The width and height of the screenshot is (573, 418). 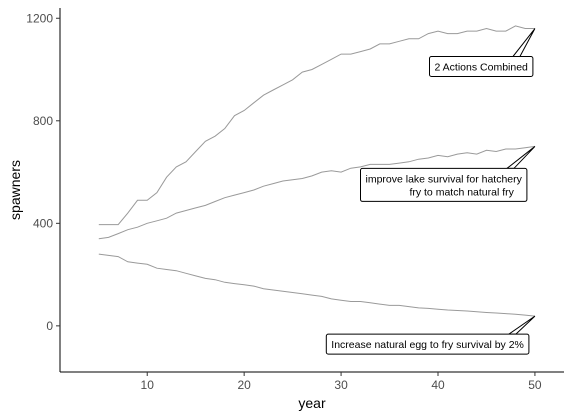 What do you see at coordinates (43, 121) in the screenshot?
I see `y-tick-label: 800` at bounding box center [43, 121].